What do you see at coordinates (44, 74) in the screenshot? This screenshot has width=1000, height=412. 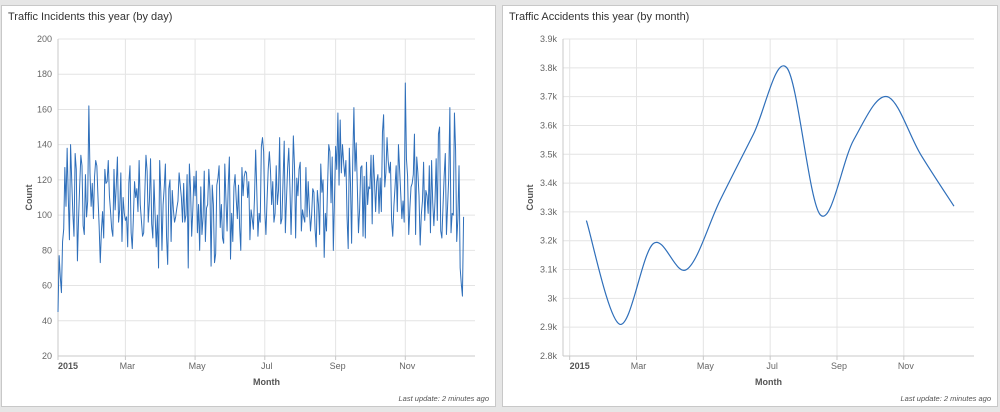 I see `y-tick-label: 180` at bounding box center [44, 74].